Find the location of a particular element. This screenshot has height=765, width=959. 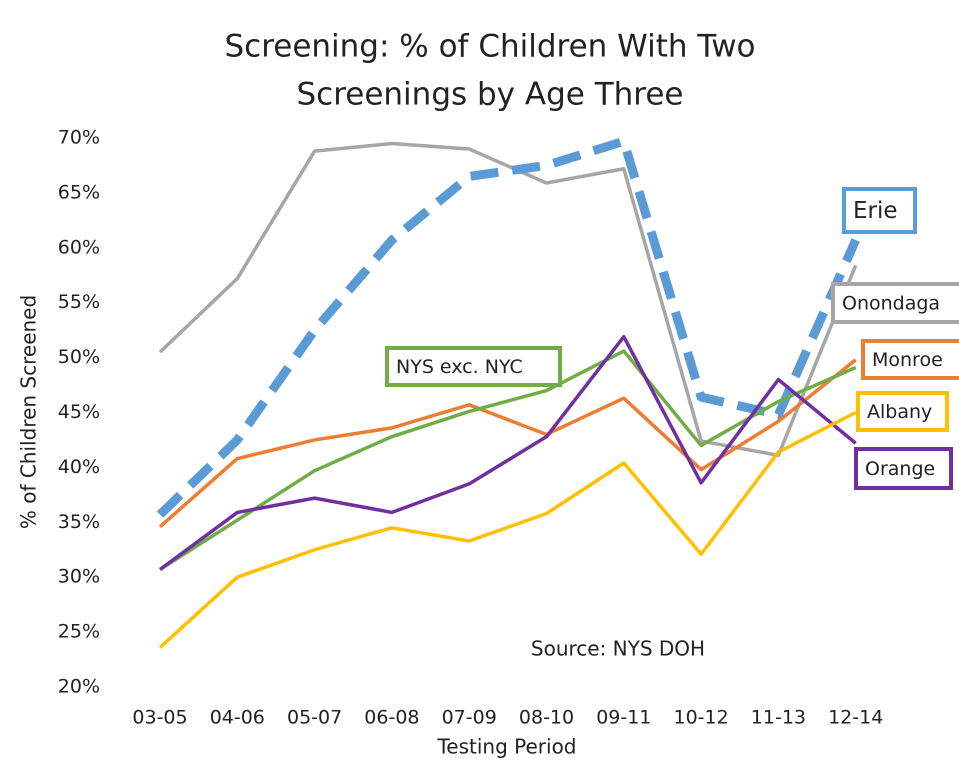

x-tick-label: 03-05 is located at coordinates (159, 718).